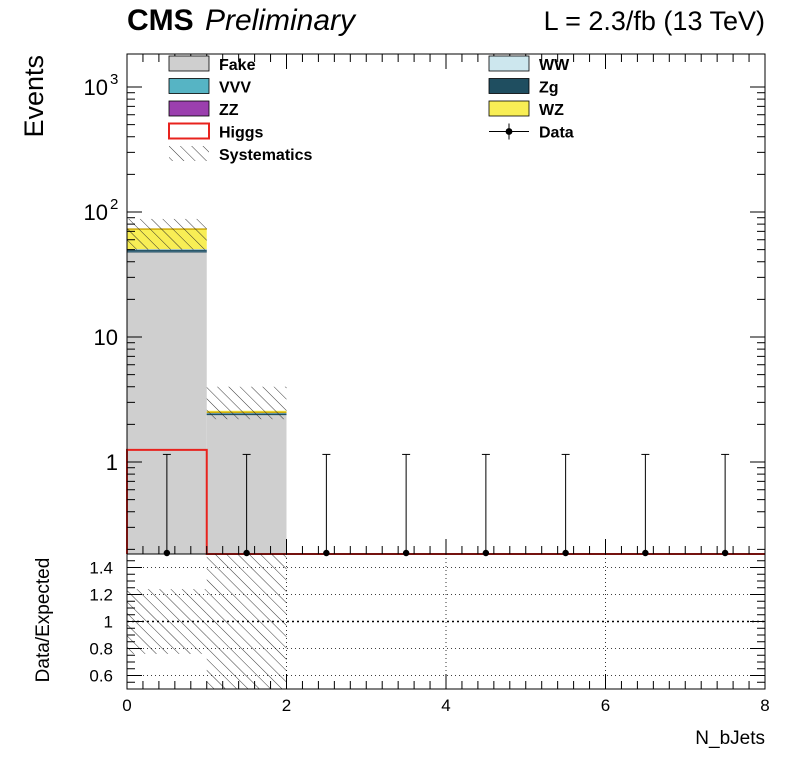 The width and height of the screenshot is (796, 772). Describe the element at coordinates (730, 738) in the screenshot. I see `x-axis-label: N_bJets` at that location.